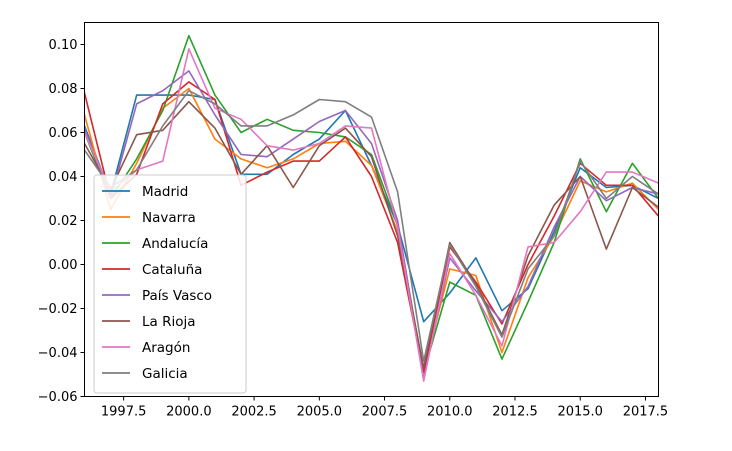 The width and height of the screenshot is (732, 451). Describe the element at coordinates (124, 412) in the screenshot. I see `x-tick-label: 1997.5` at that location.